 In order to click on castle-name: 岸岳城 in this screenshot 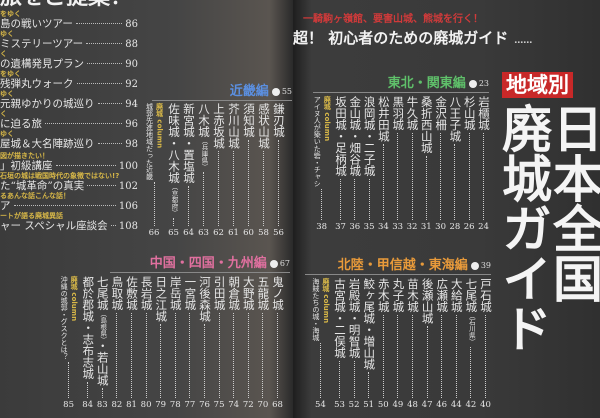, I will do `click(176, 293)`.